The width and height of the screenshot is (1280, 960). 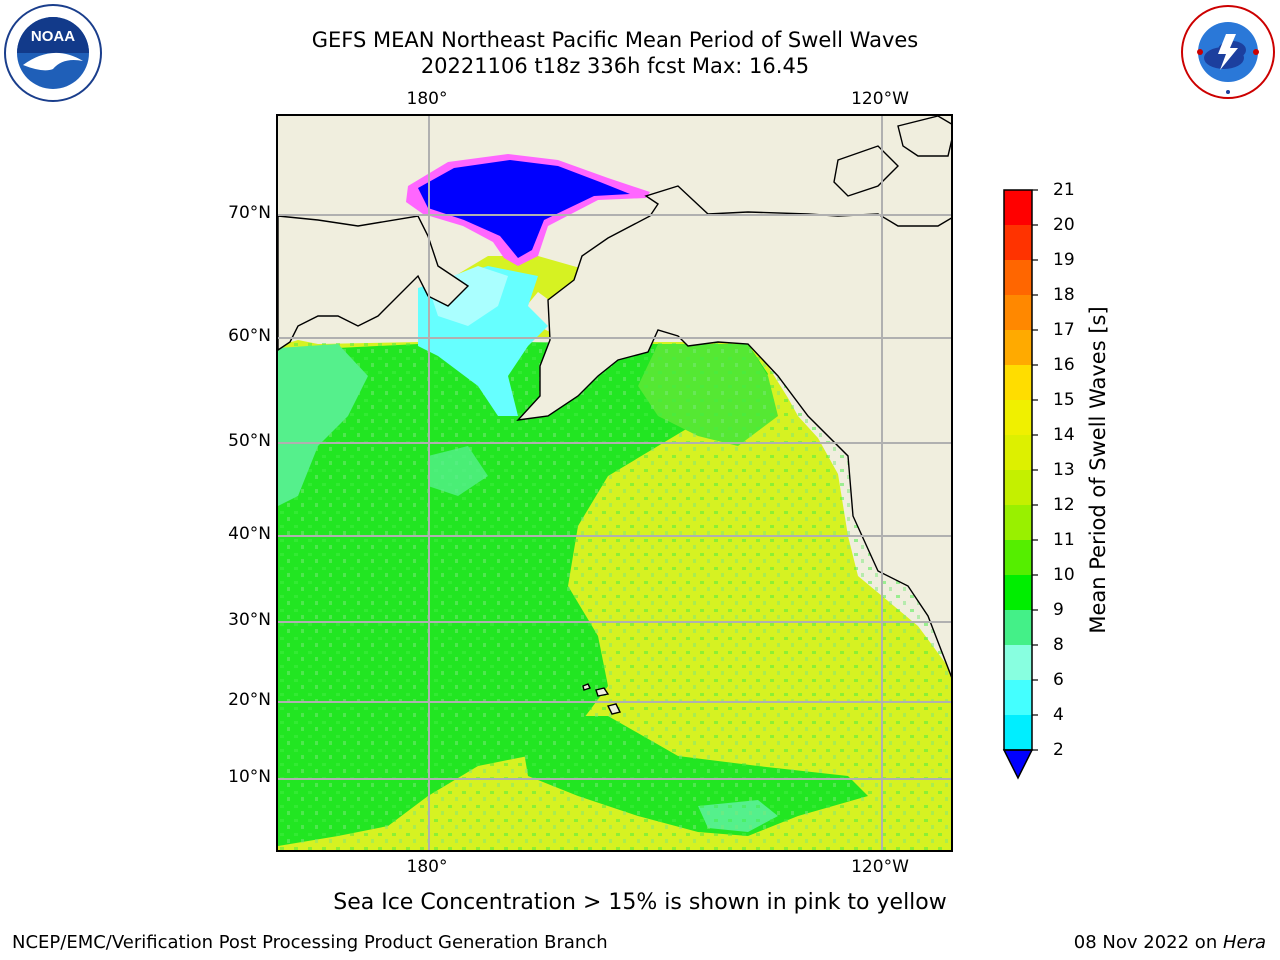 What do you see at coordinates (1058, 715) in the screenshot?
I see `colorbar-label: 4` at bounding box center [1058, 715].